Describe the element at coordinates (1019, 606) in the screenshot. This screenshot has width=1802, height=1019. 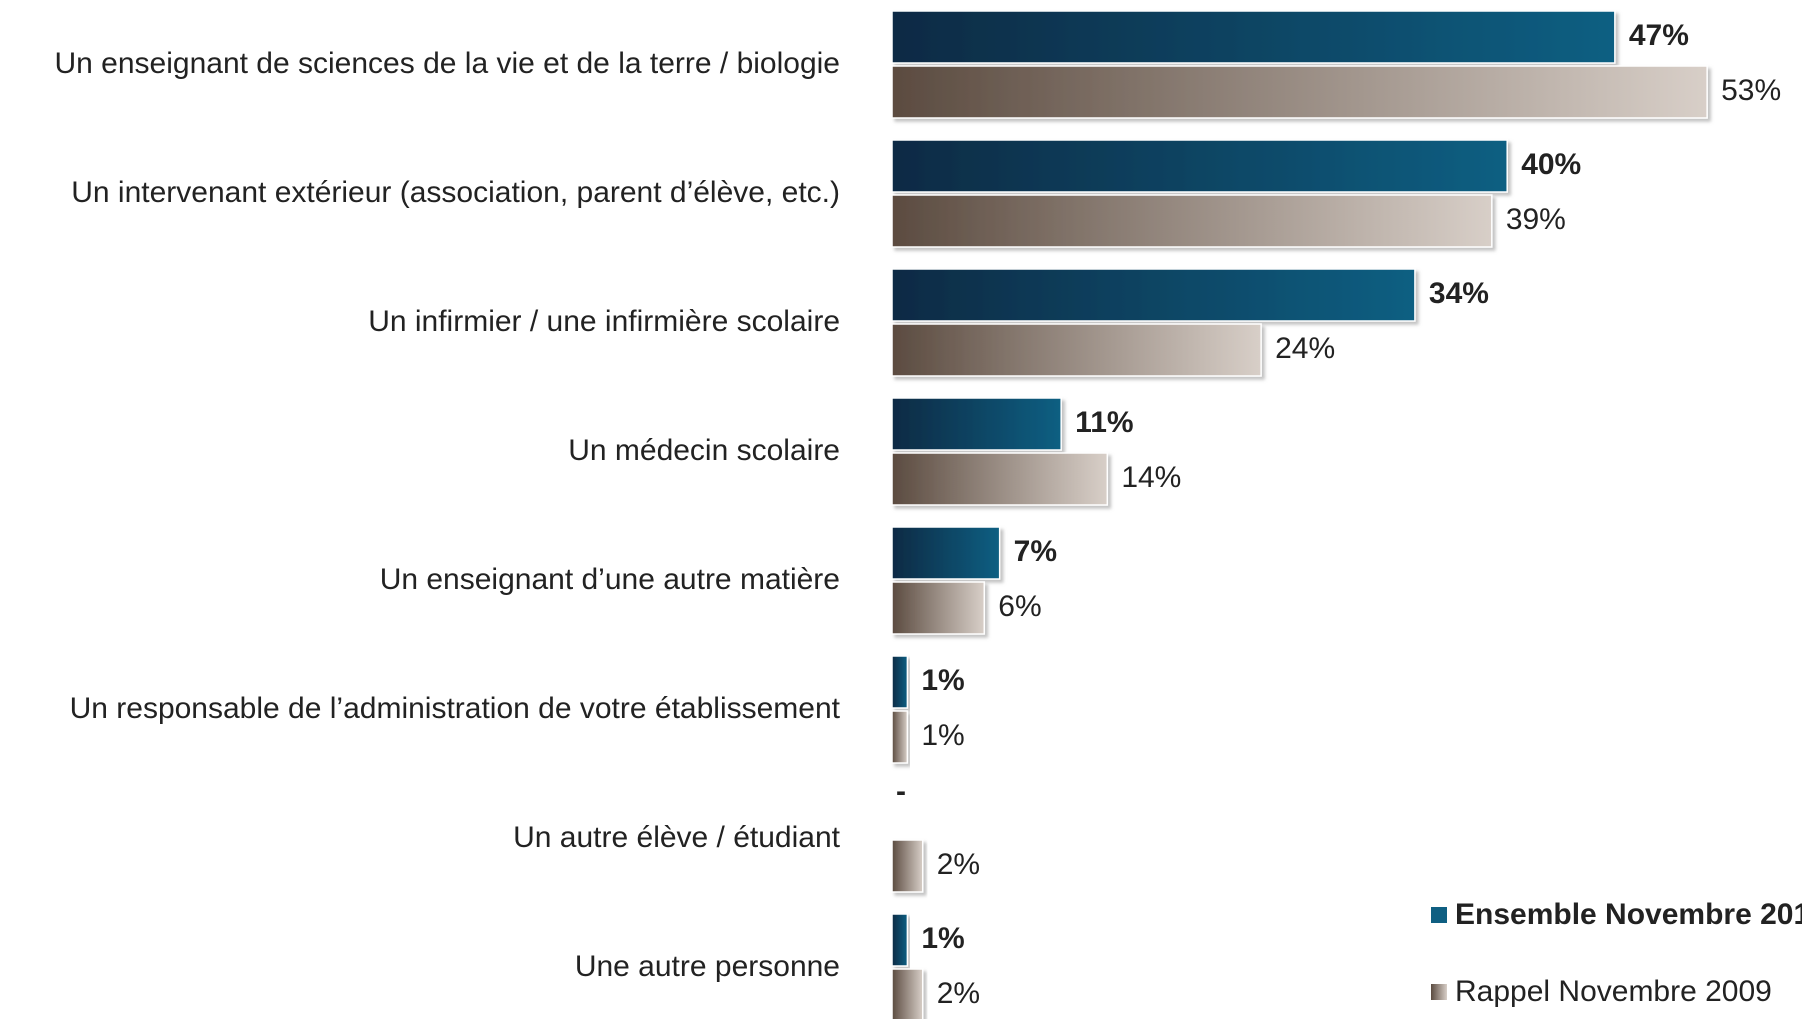
I see `value-label: 6%` at that location.